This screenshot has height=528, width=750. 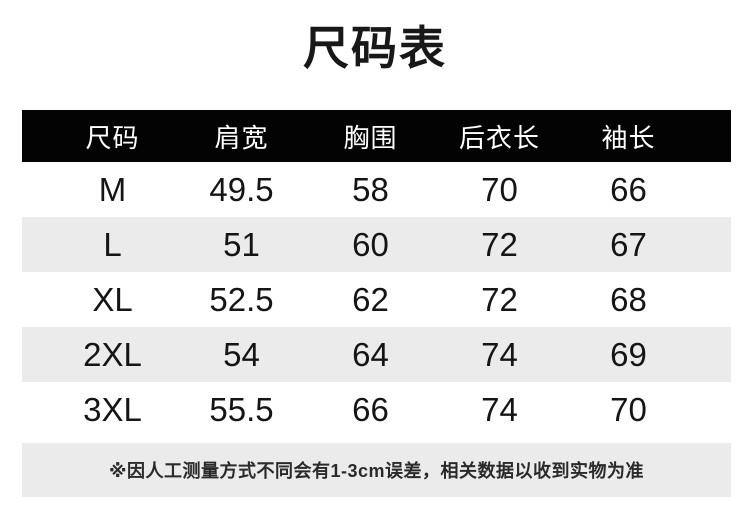 What do you see at coordinates (241, 354) in the screenshot?
I see `measurement-cell: 54` at bounding box center [241, 354].